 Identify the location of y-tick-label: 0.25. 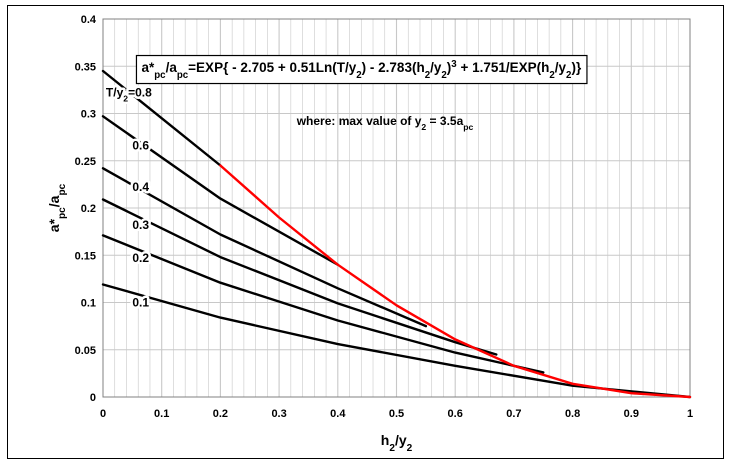
(85, 162).